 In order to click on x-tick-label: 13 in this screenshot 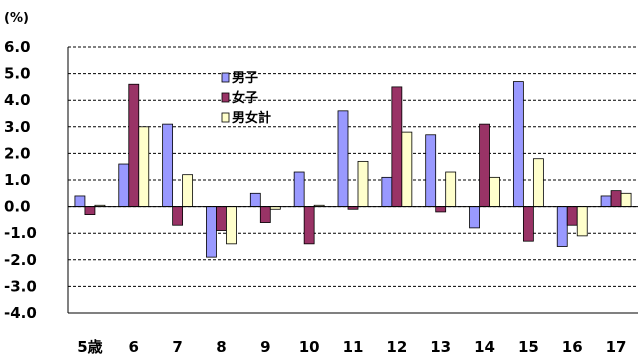, I will do `click(440, 347)`.